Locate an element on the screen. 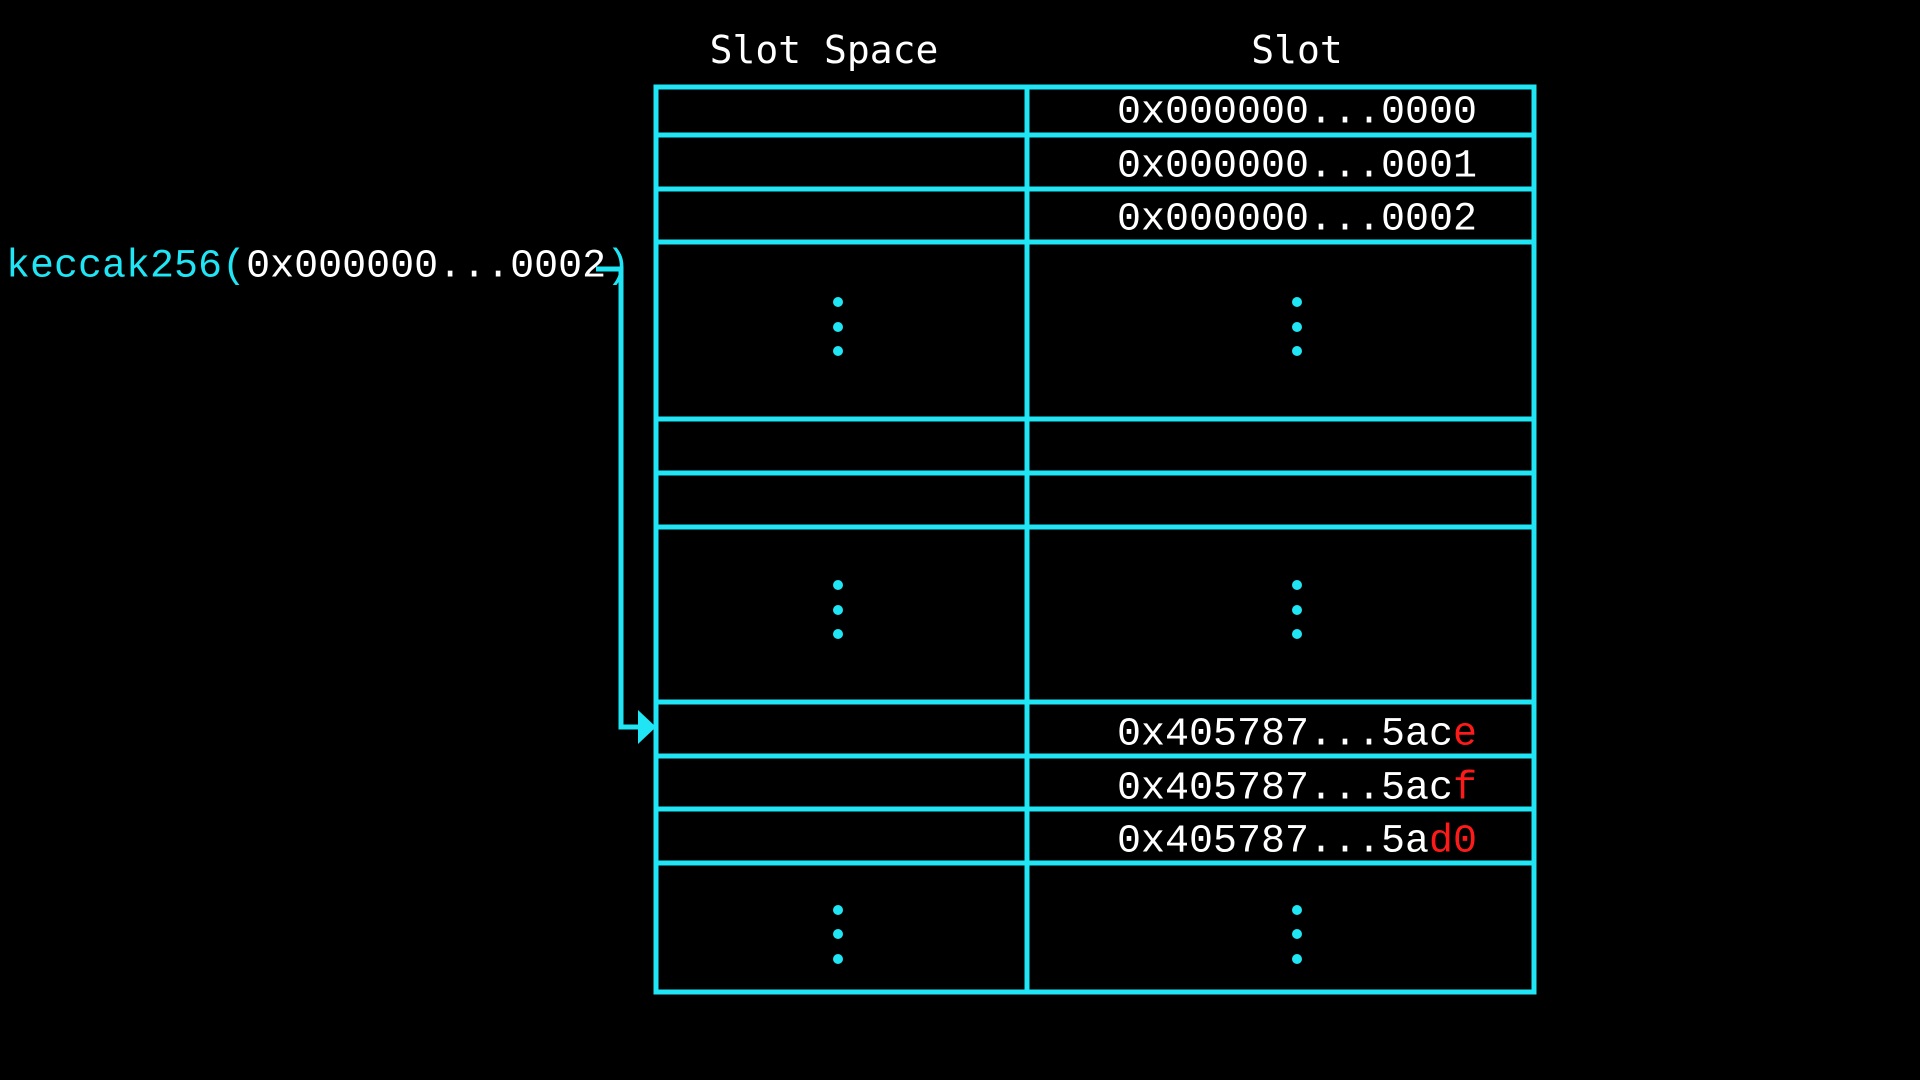 Image resolution: width=1920 pixels, height=1080 pixels. slot-highlight: f is located at coordinates (1465, 789).